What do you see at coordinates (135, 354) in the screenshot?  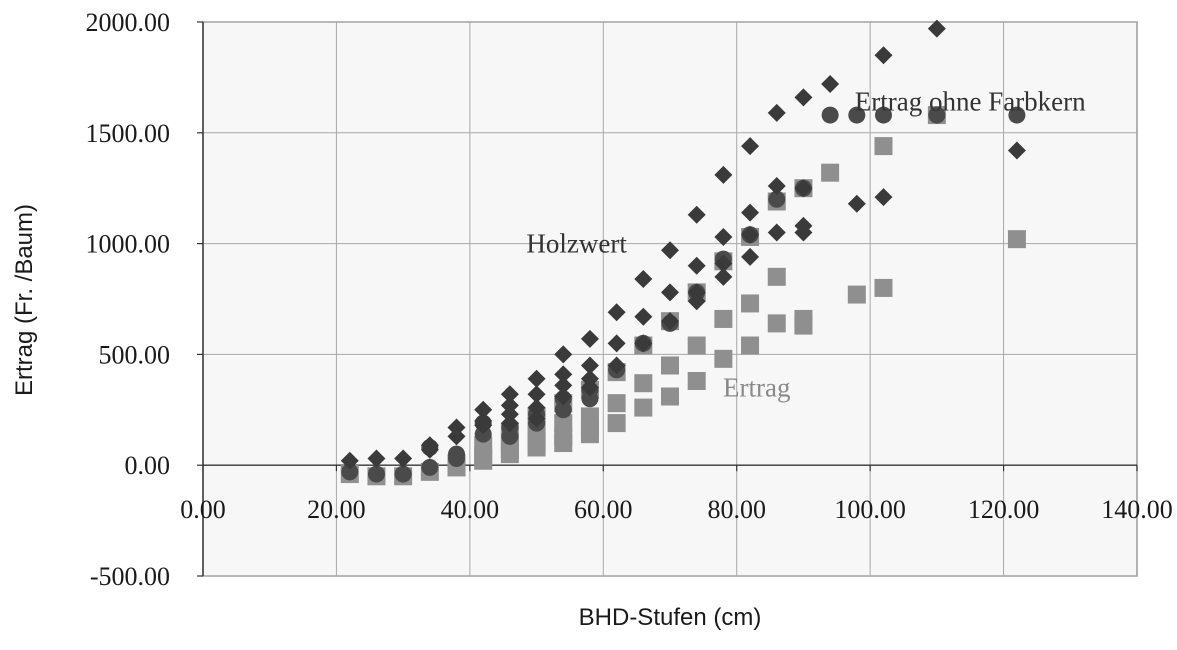 I see `y-tick-label: 500.00` at bounding box center [135, 354].